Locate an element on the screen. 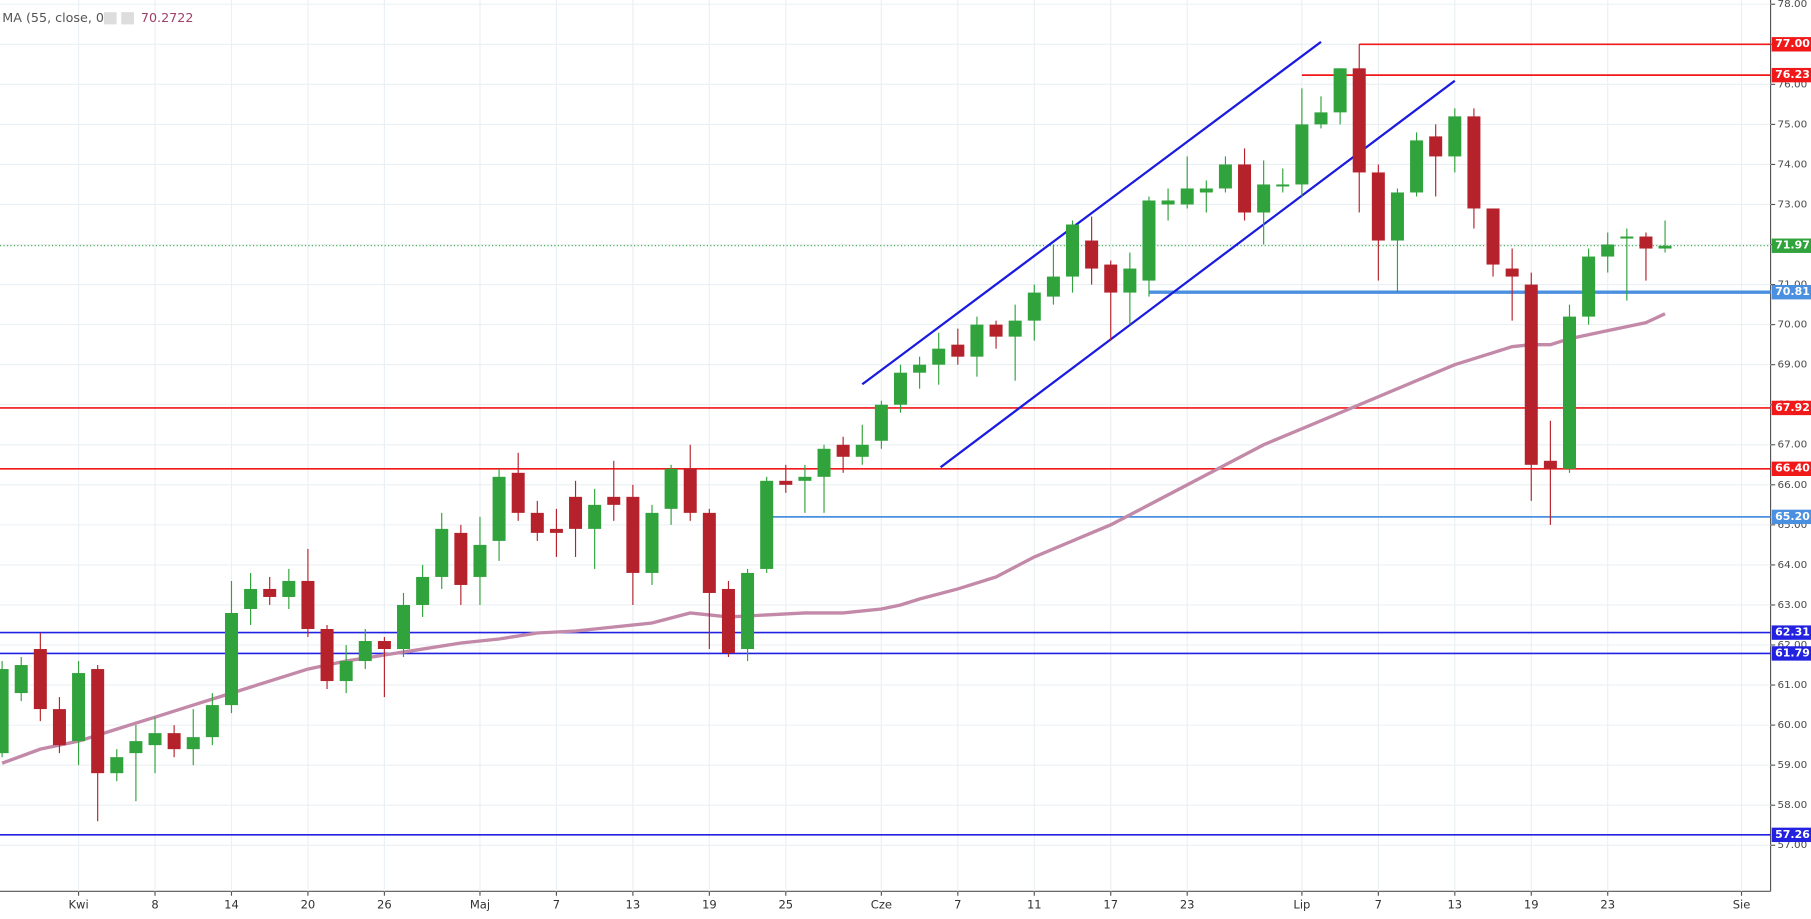 Image resolution: width=1811 pixels, height=919 pixels. x-tick-label: Cze is located at coordinates (881, 905).